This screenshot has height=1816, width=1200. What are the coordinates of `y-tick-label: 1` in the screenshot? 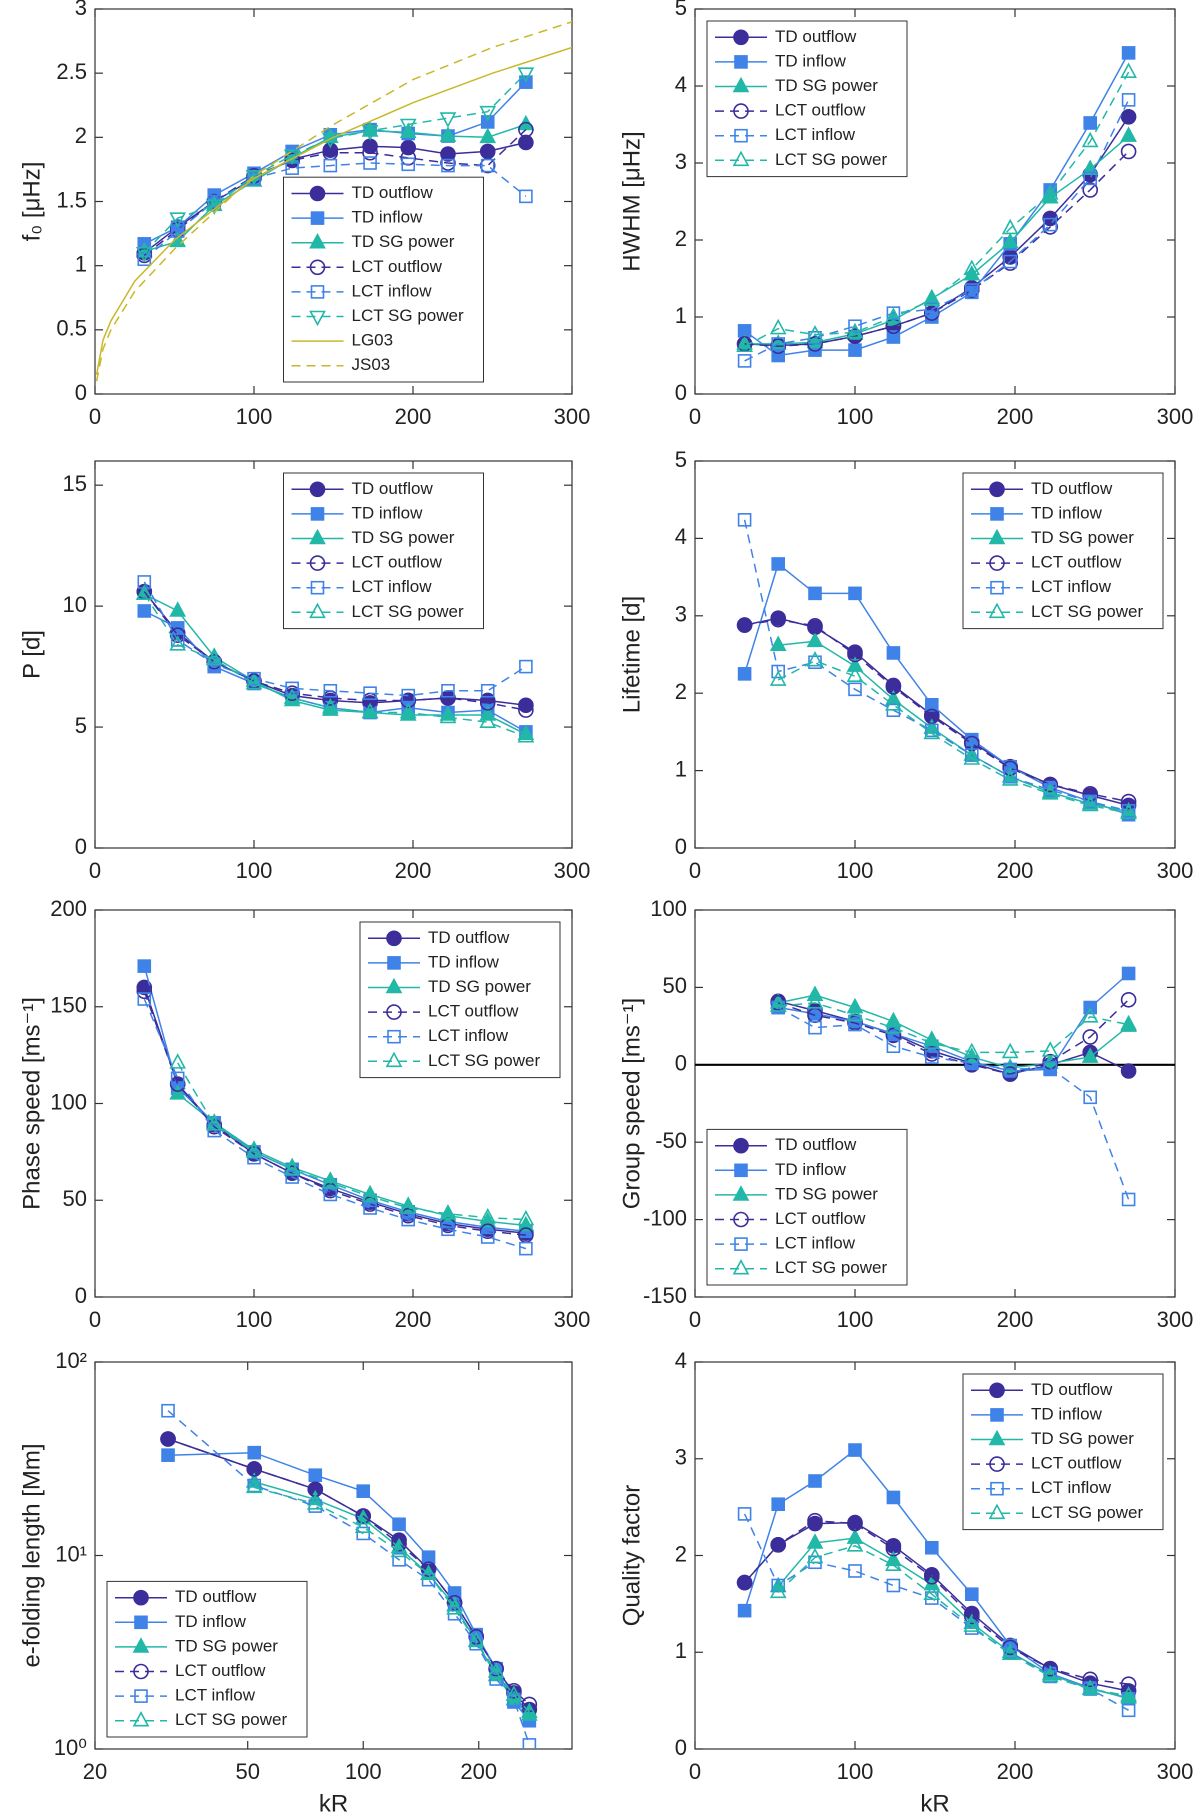 It's located at (681, 1650).